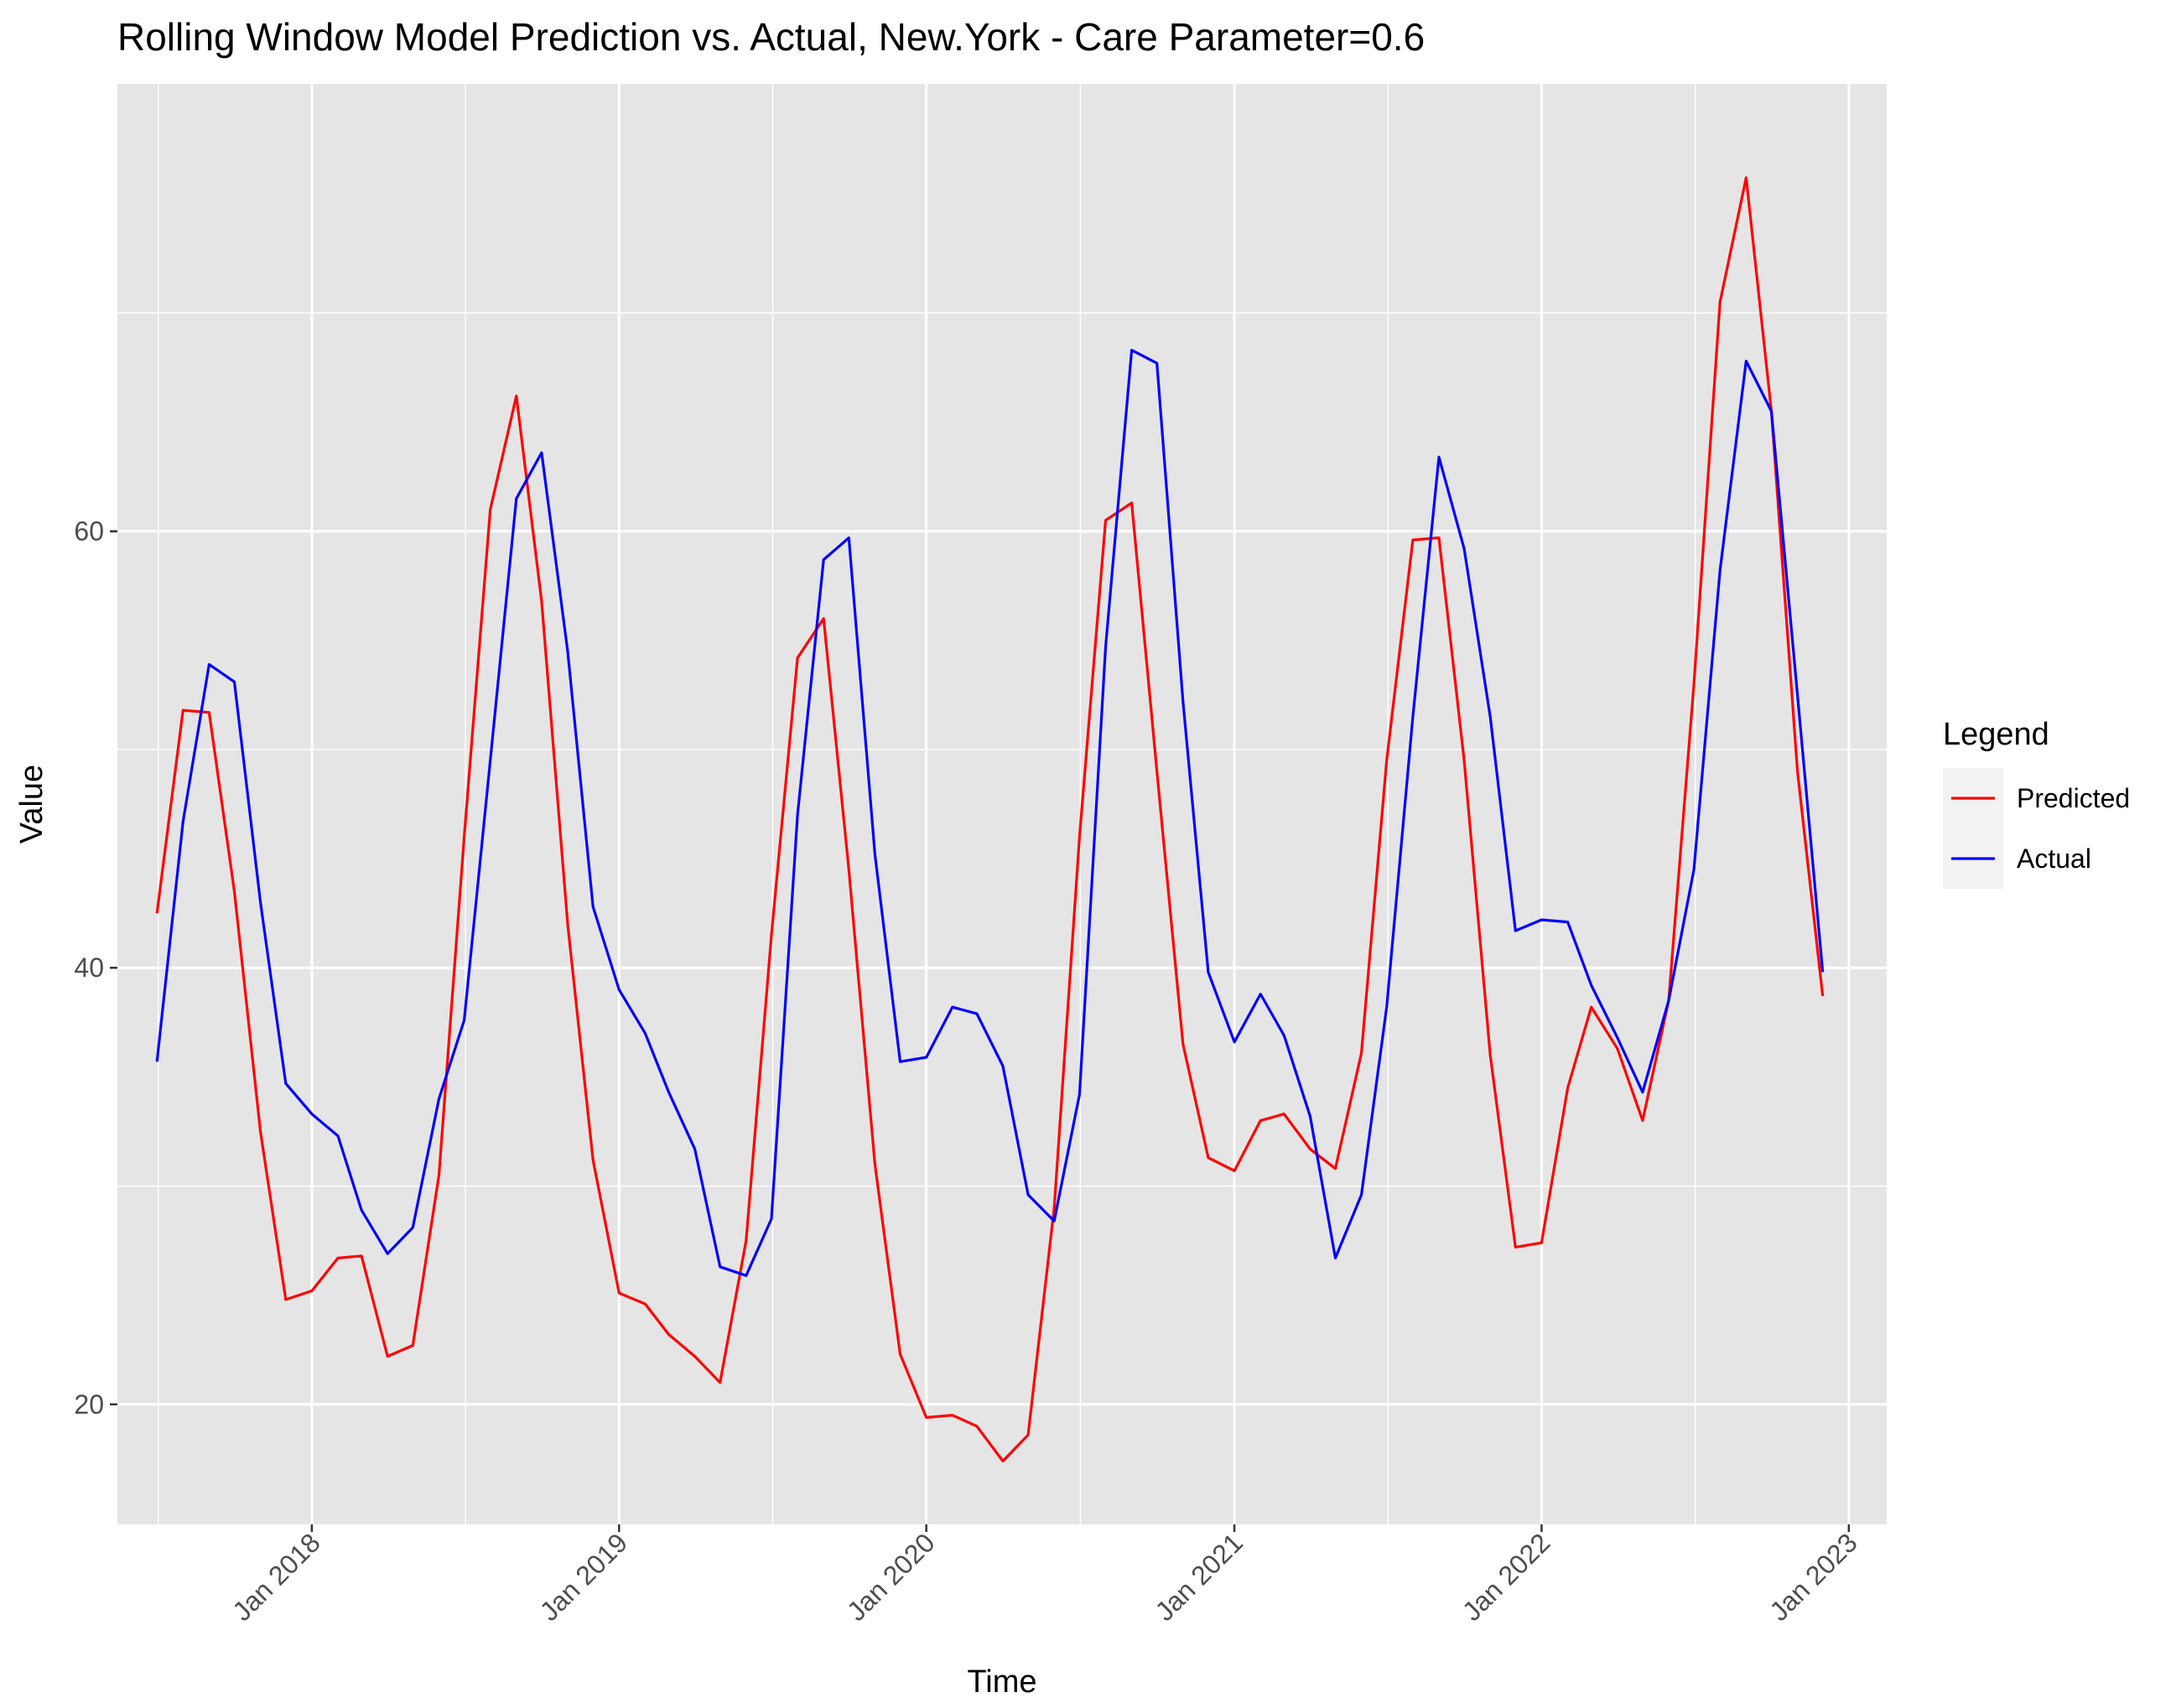  Describe the element at coordinates (31, 805) in the screenshot. I see `y-axis-label: Value` at that location.